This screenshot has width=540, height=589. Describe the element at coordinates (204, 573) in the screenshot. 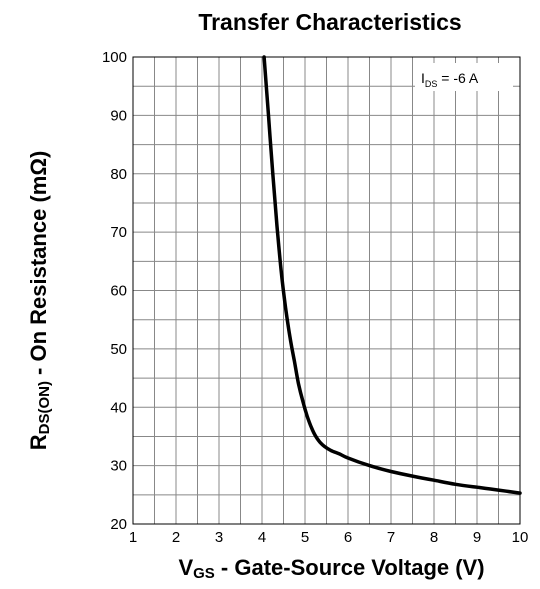

I see `x-axis-label-sub: GS` at that location.